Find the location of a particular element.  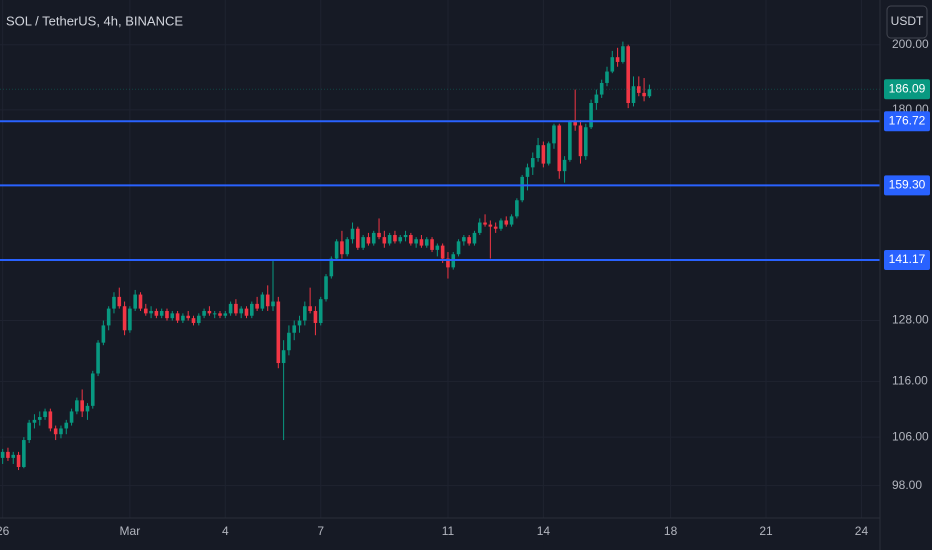

y-tick-label: 128.00 is located at coordinates (910, 320).